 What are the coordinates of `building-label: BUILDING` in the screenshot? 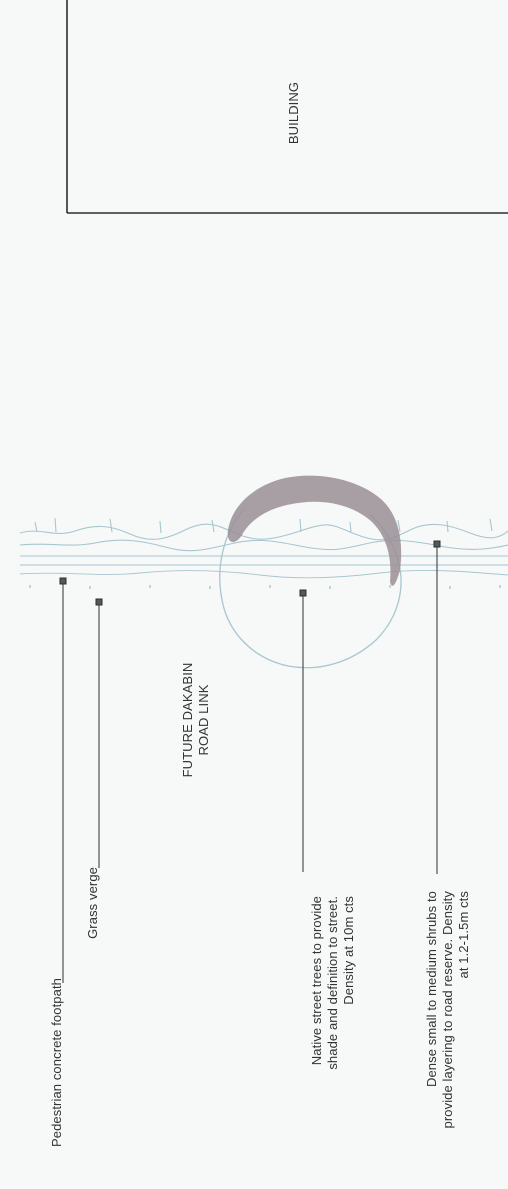 It's located at (293, 113).